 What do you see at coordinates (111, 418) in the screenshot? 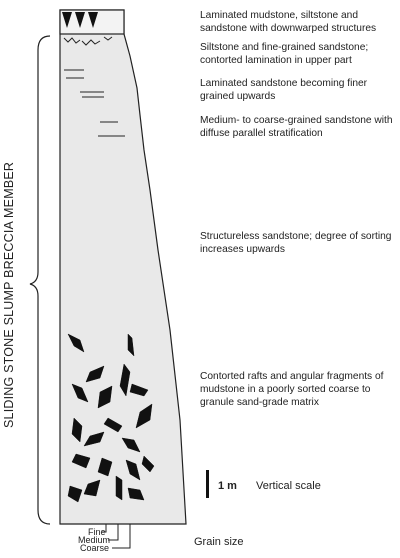
I see `mudstone-clasts` at bounding box center [111, 418].